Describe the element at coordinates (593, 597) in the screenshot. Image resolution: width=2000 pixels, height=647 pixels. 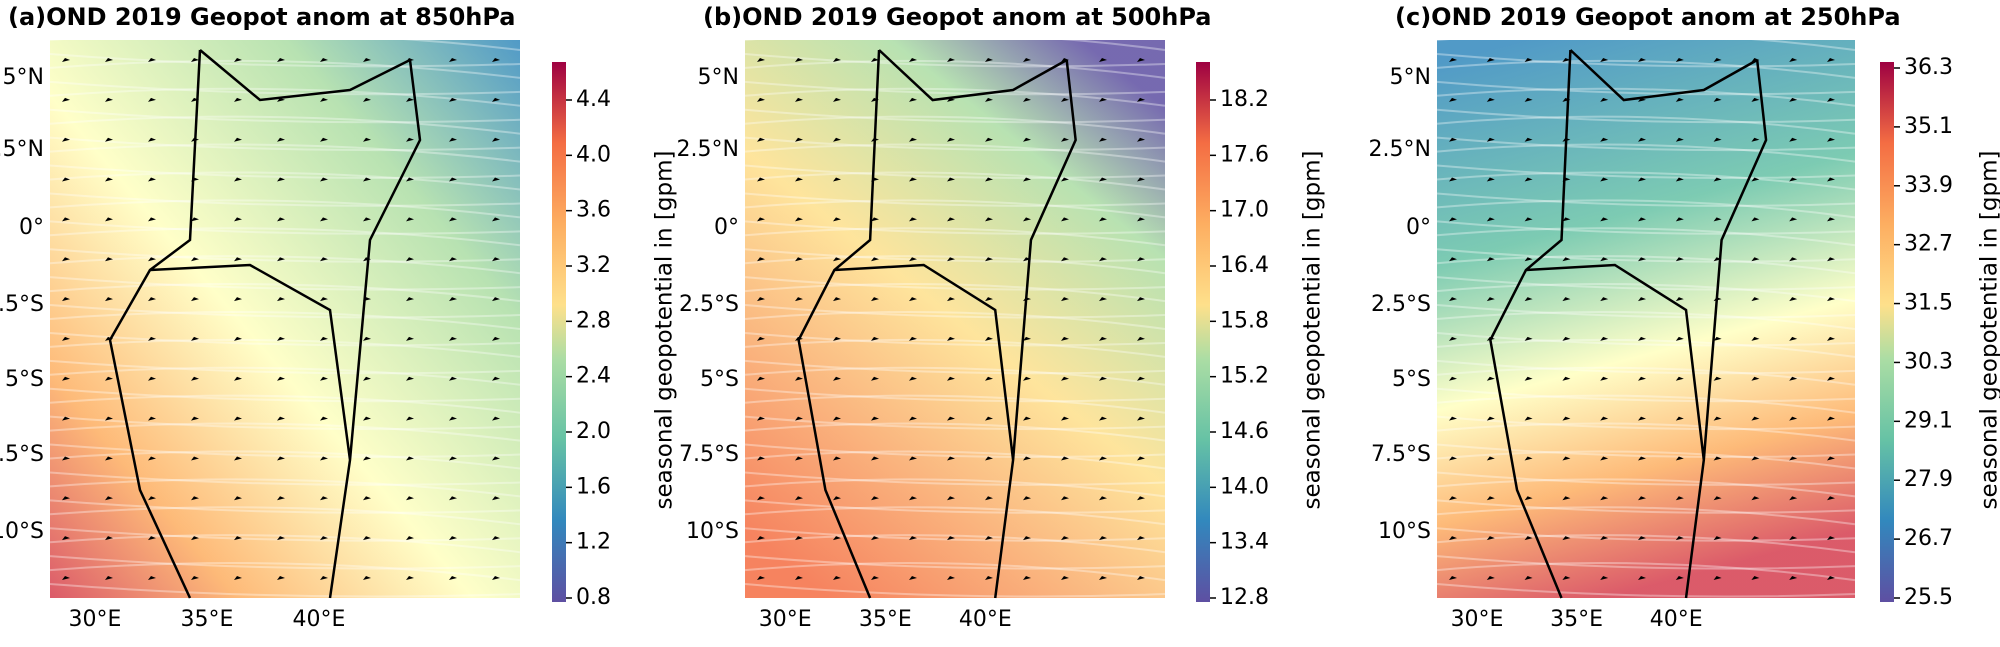
I see `colorbar-tick-label: 0.8` at that location.